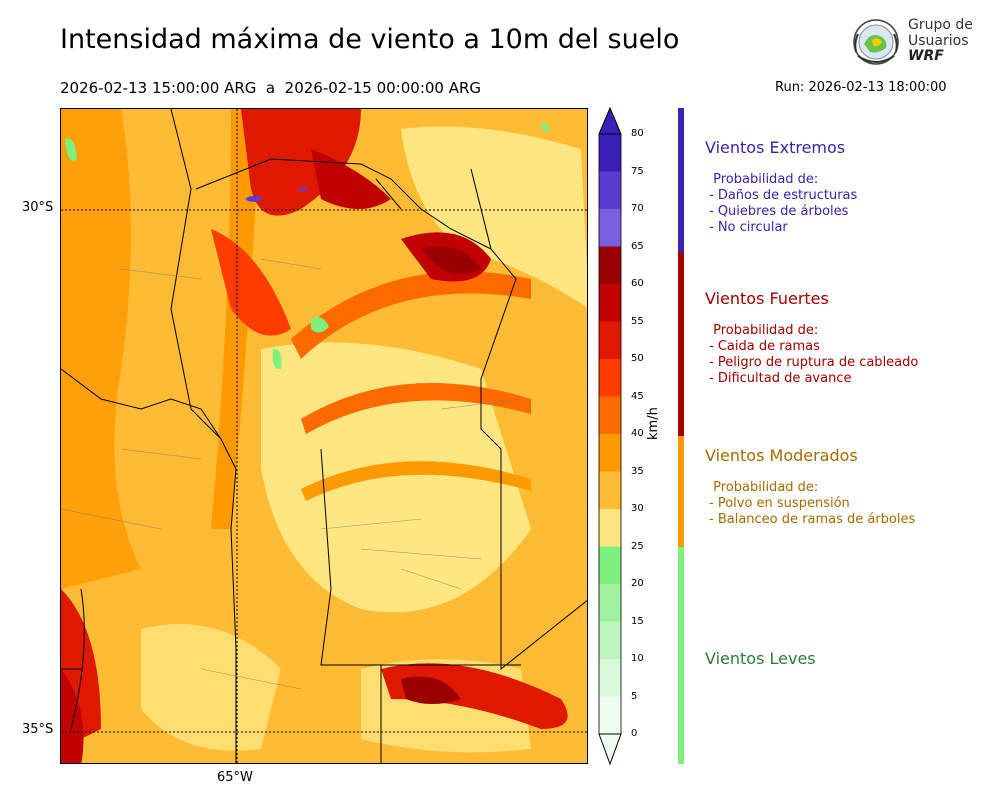  Describe the element at coordinates (876, 42) in the screenshot. I see `globe-logo-icon` at that location.